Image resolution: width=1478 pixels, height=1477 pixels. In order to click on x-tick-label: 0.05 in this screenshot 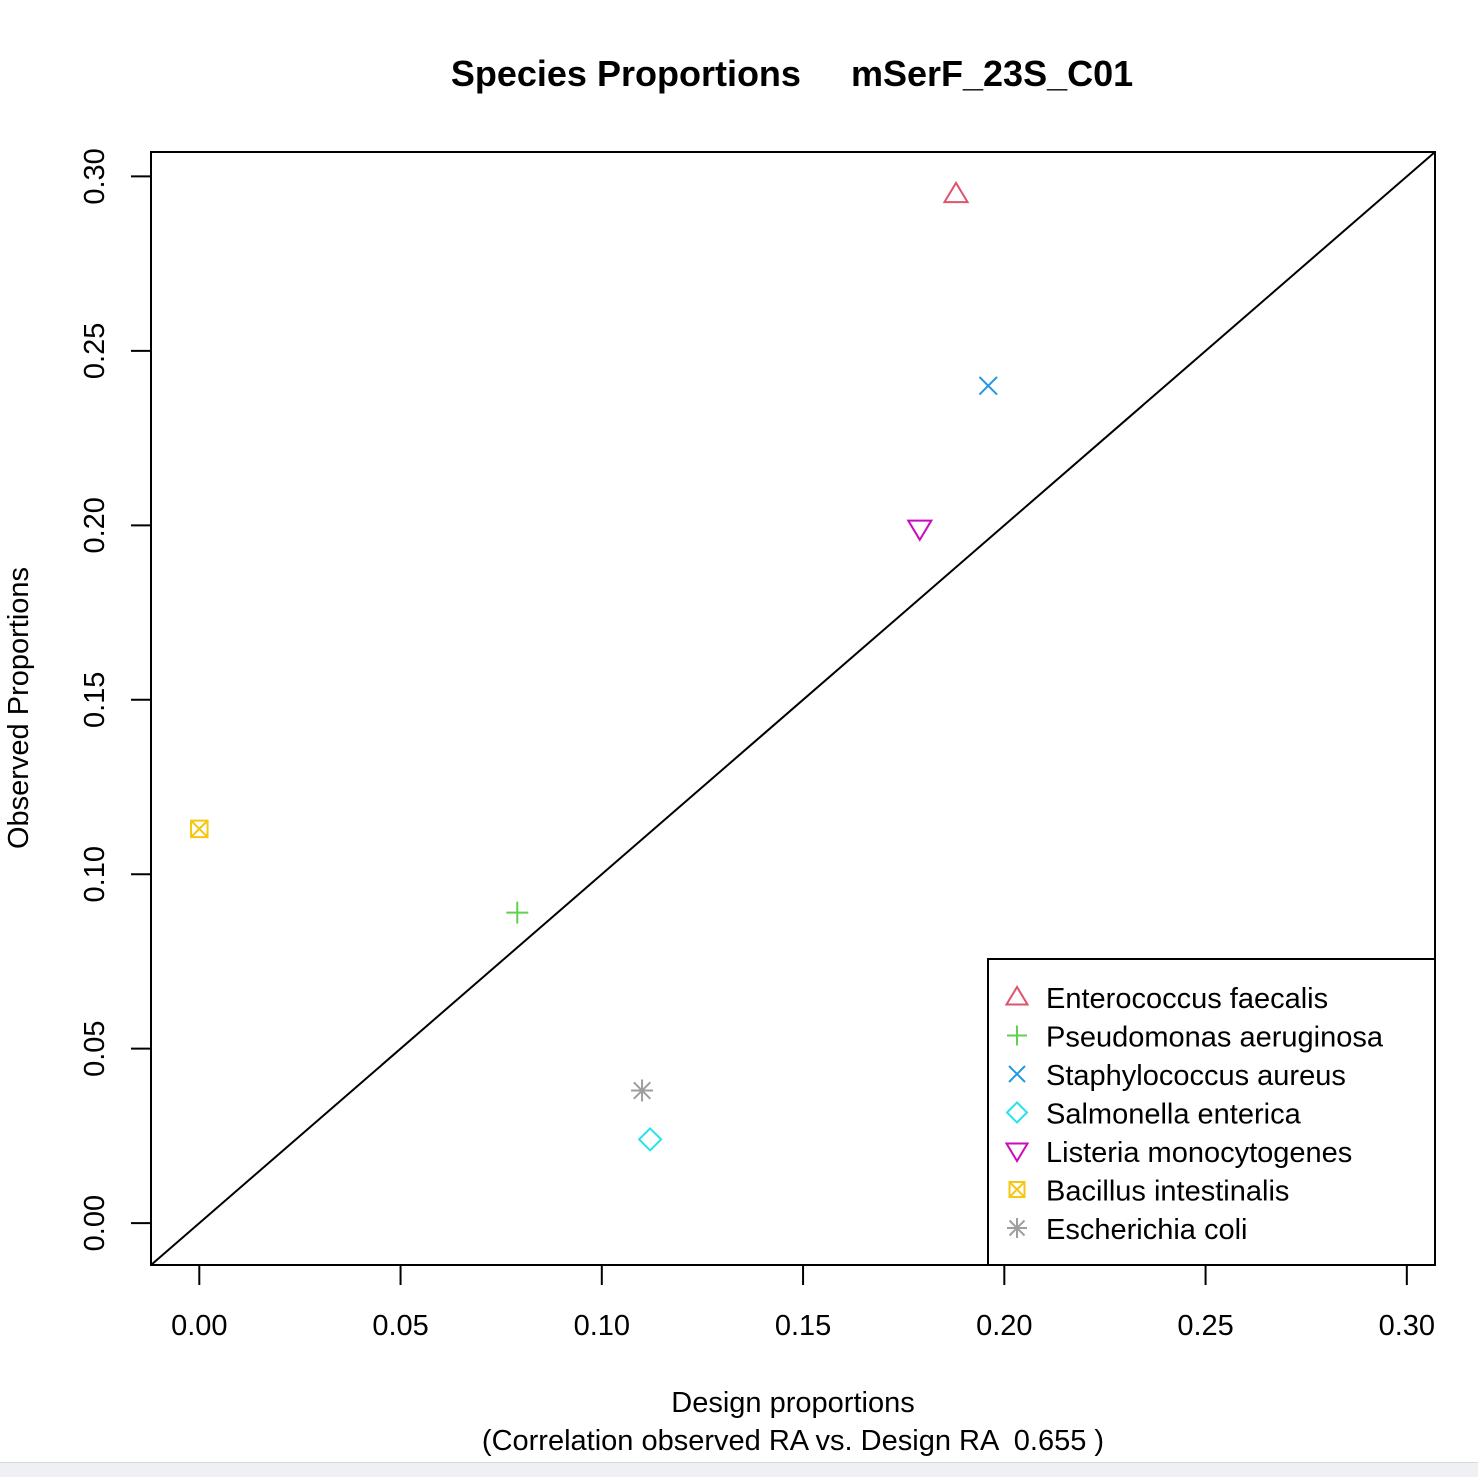, I will do `click(400, 1326)`.